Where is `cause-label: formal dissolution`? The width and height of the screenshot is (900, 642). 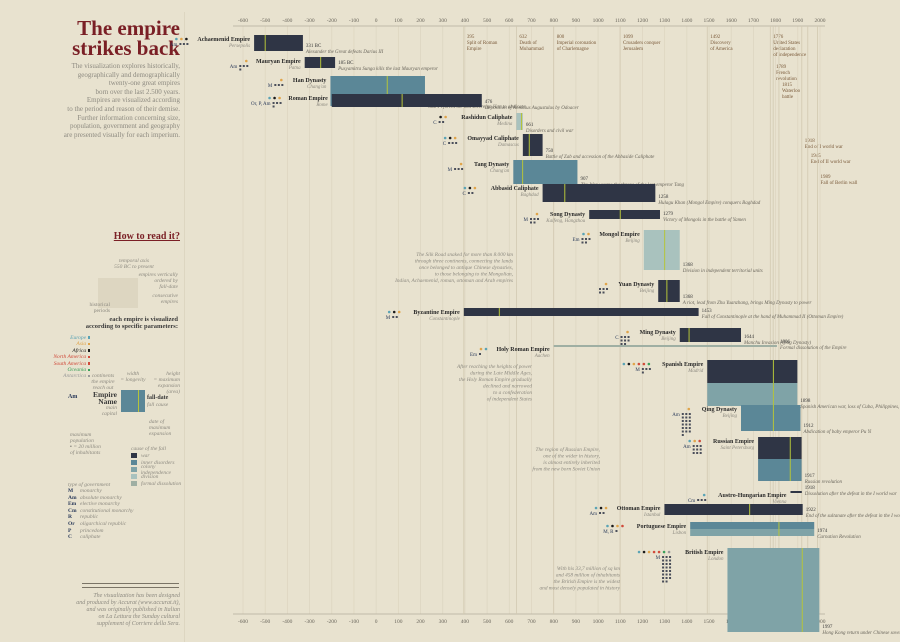 cause-label: formal dissolution is located at coordinates (161, 483).